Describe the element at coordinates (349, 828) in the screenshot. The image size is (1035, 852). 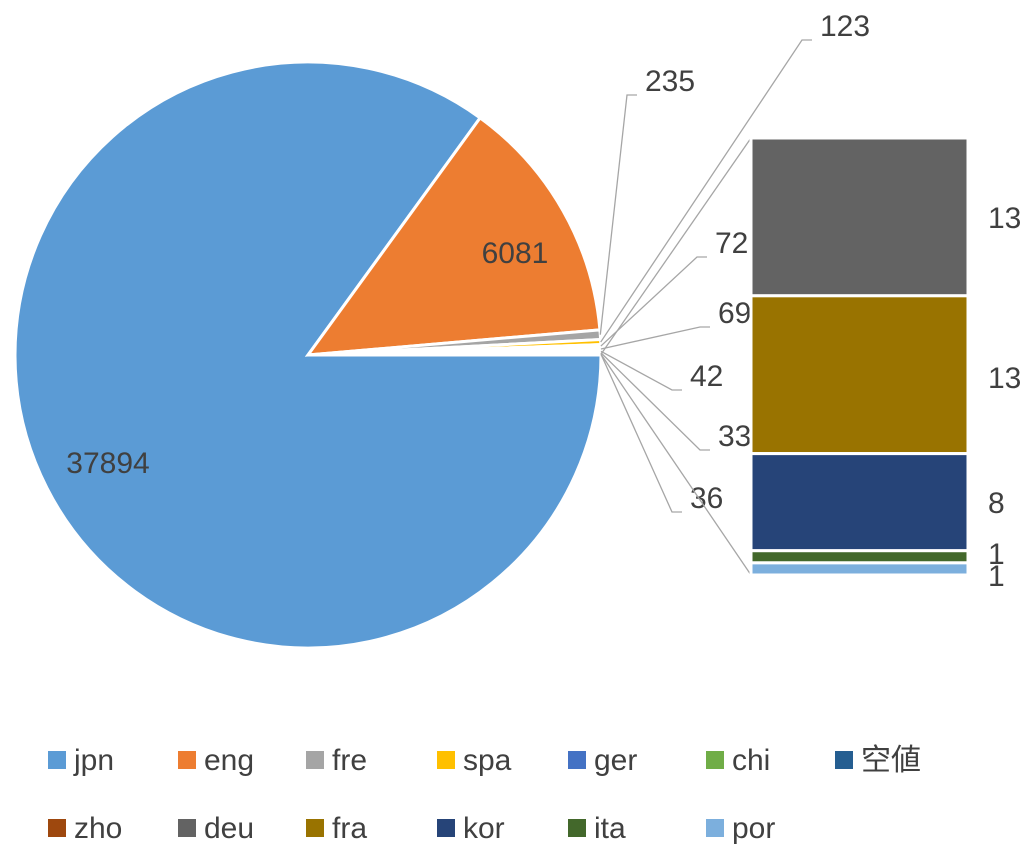
I see `legend-label: fra` at that location.